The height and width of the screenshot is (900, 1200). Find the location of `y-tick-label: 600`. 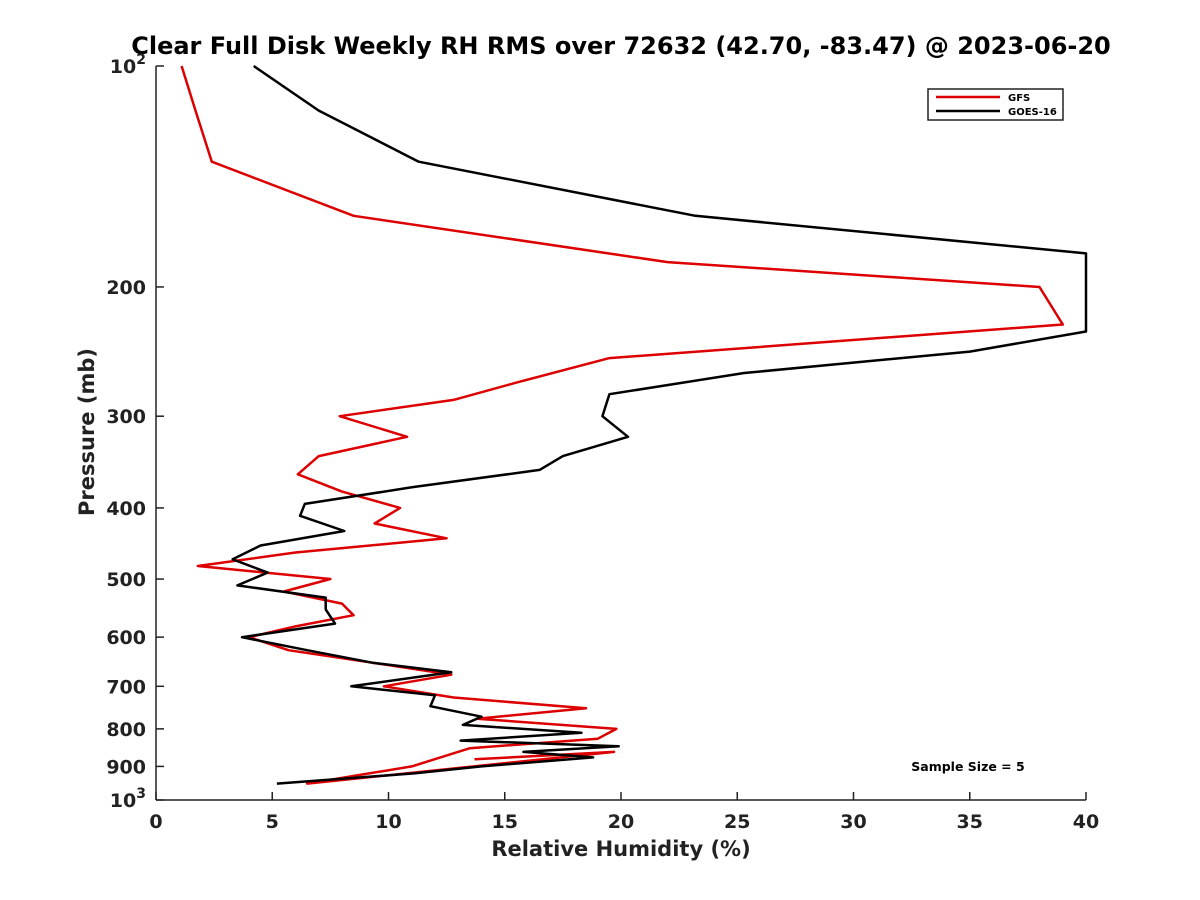

y-tick-label: 600 is located at coordinates (126, 638).